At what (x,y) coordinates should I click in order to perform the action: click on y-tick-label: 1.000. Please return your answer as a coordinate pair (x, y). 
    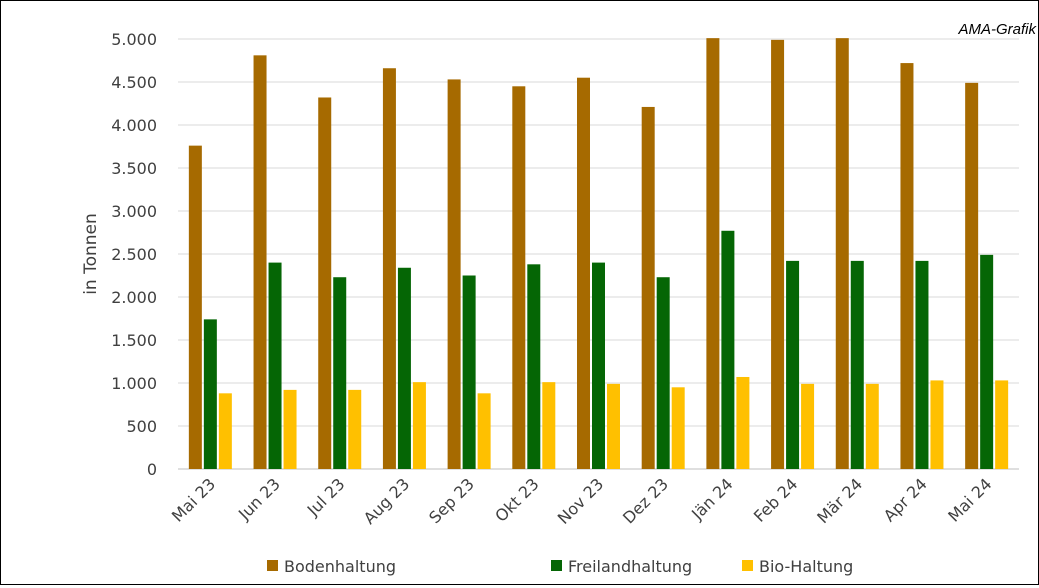
    Looking at the image, I should click on (134, 383).